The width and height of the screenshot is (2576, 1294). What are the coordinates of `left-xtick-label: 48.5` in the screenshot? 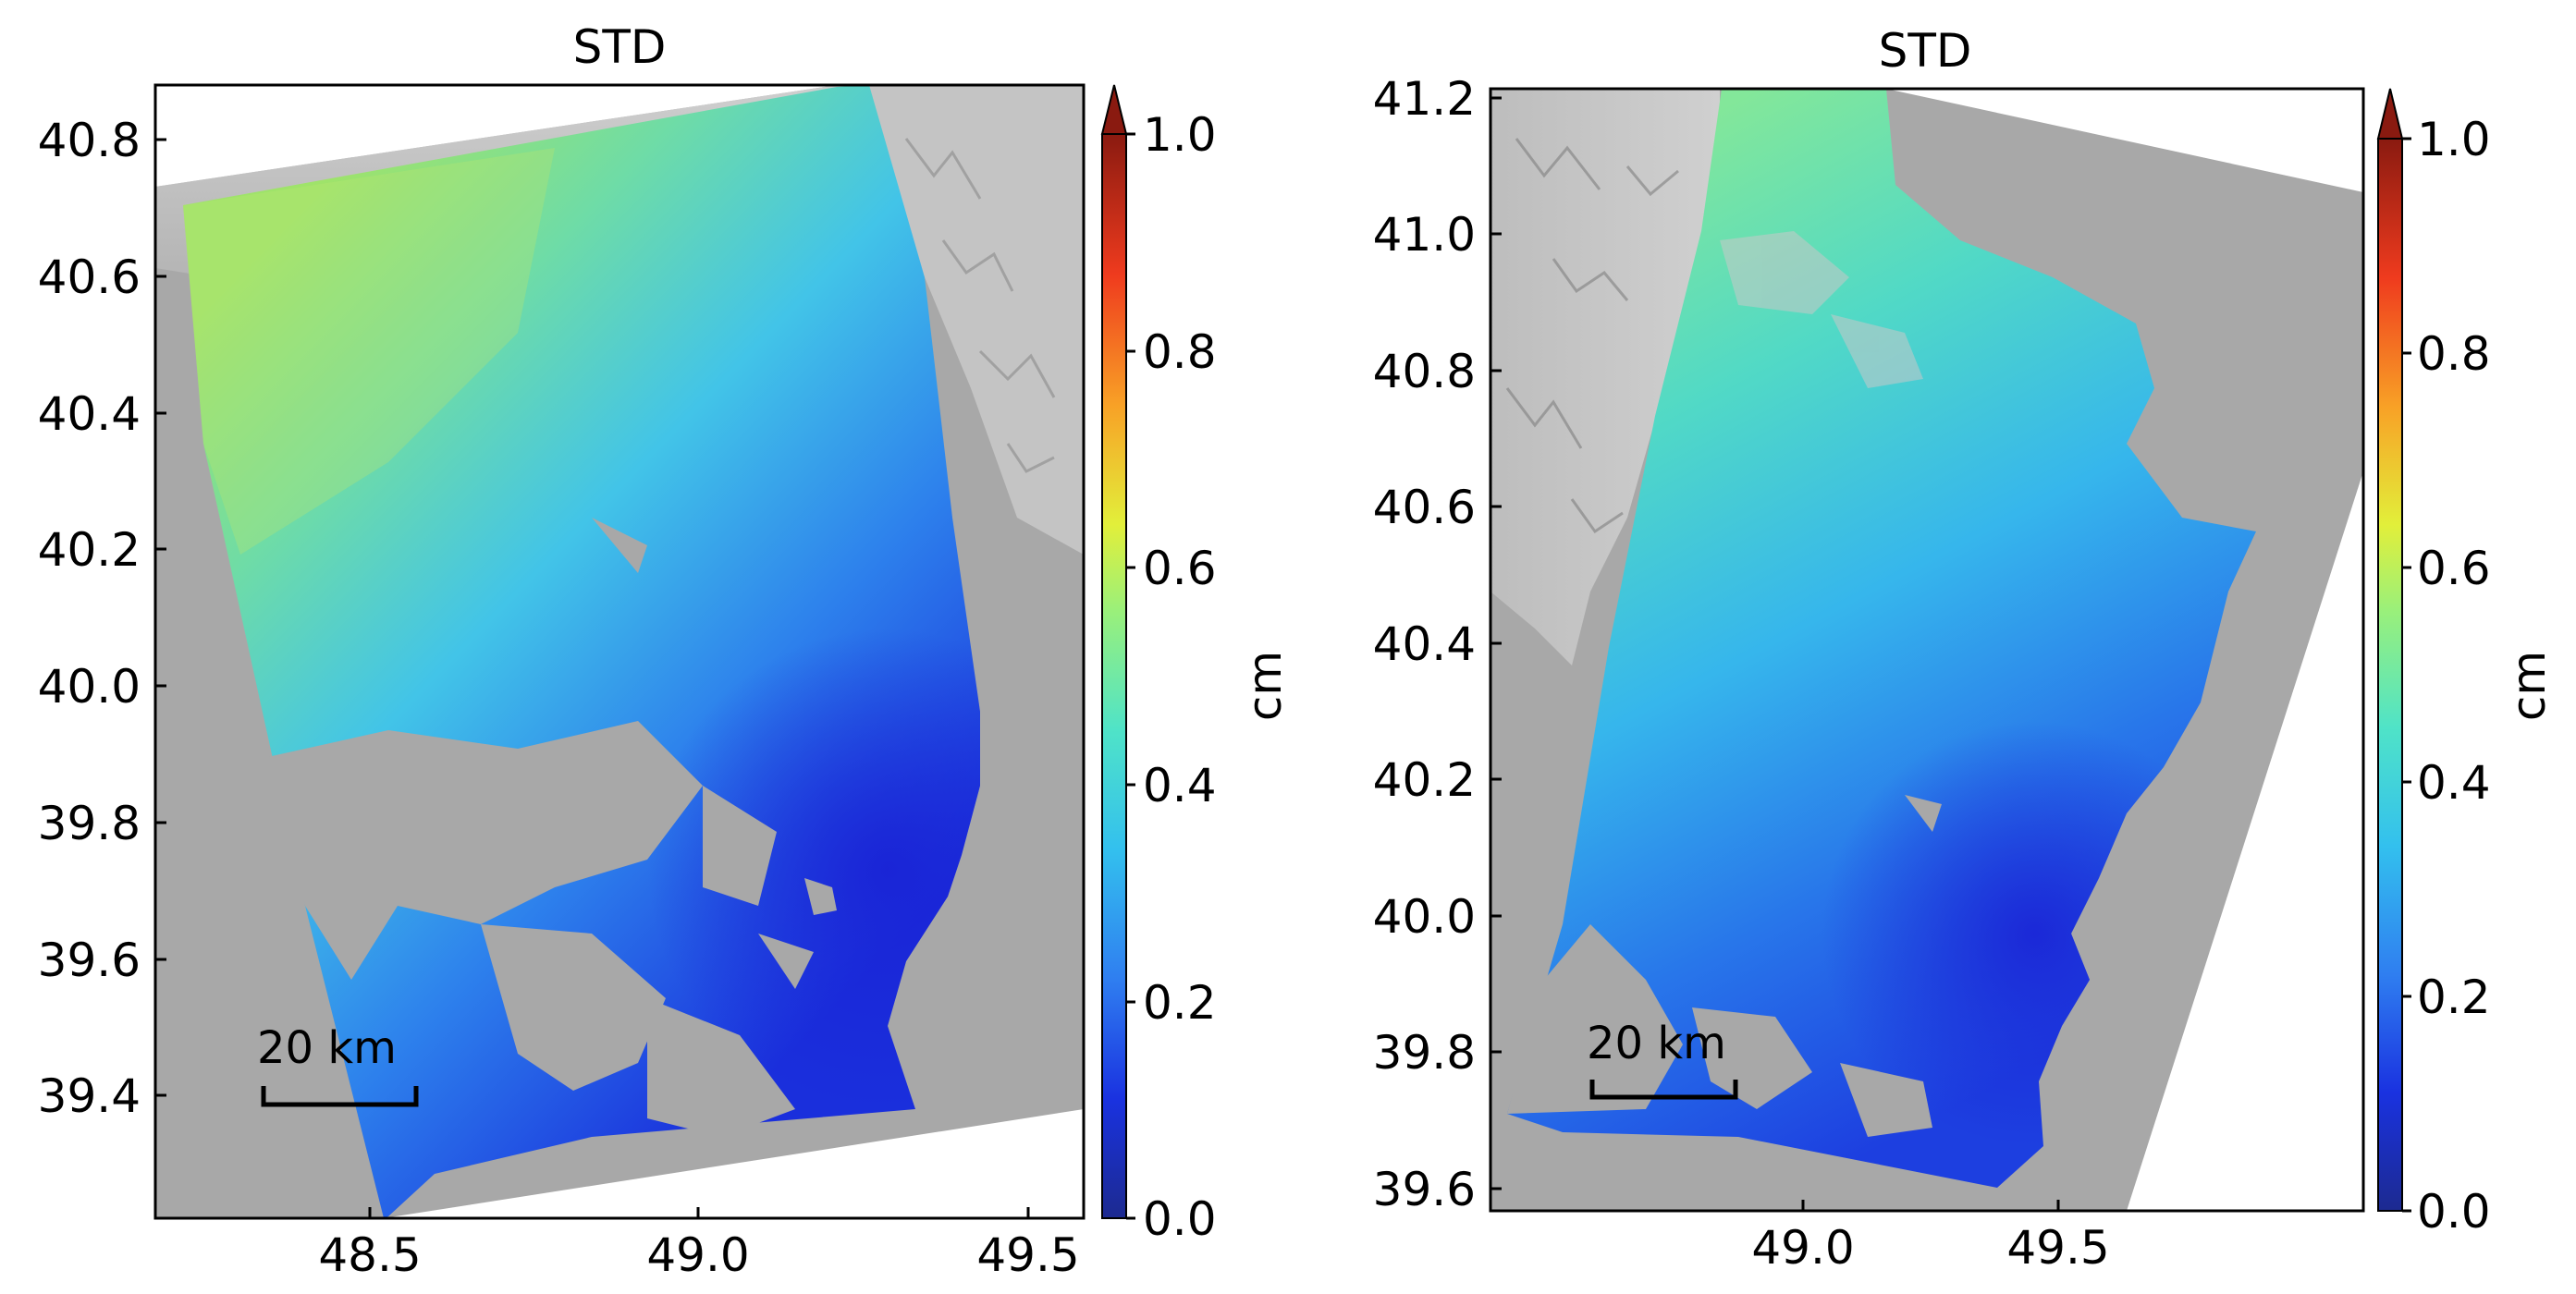 It's located at (370, 1255).